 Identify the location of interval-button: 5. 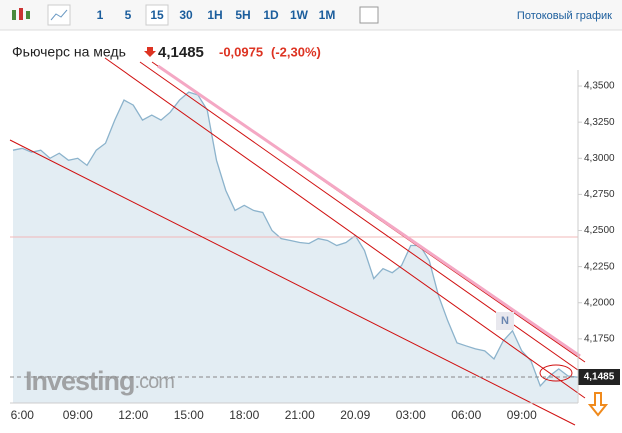
(128, 15).